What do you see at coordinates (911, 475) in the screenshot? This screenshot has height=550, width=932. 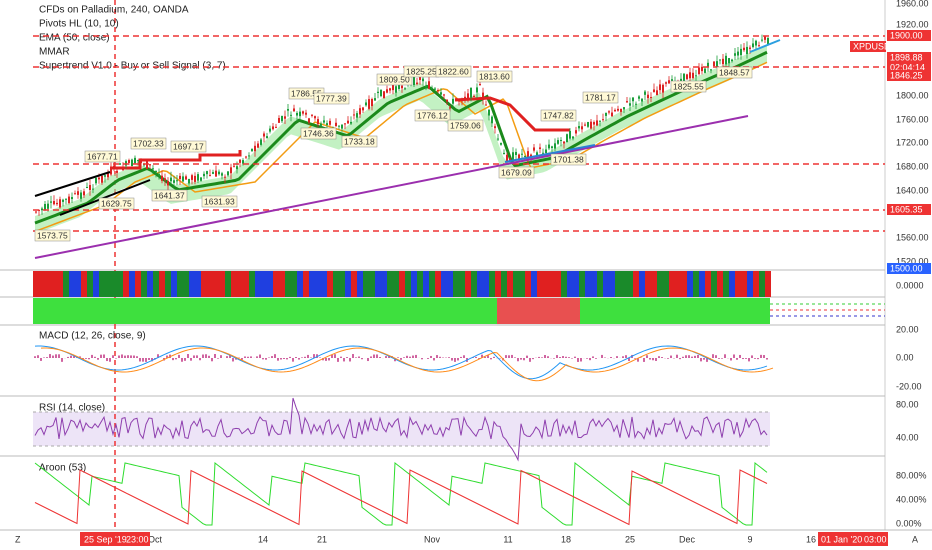 I see `aroon-tick-label: 80.00%` at bounding box center [911, 475].